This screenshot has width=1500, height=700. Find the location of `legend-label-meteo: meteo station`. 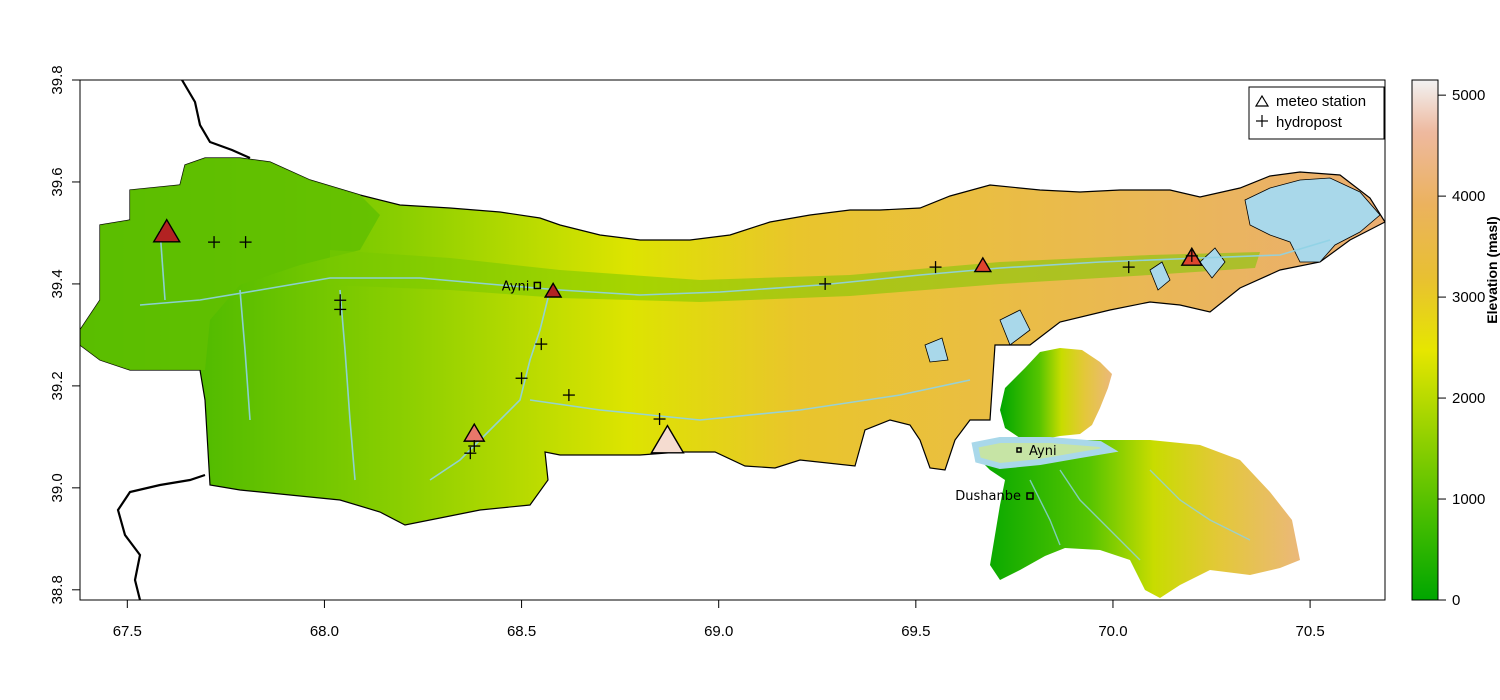

legend-label-meteo: meteo station is located at coordinates (1321, 101).